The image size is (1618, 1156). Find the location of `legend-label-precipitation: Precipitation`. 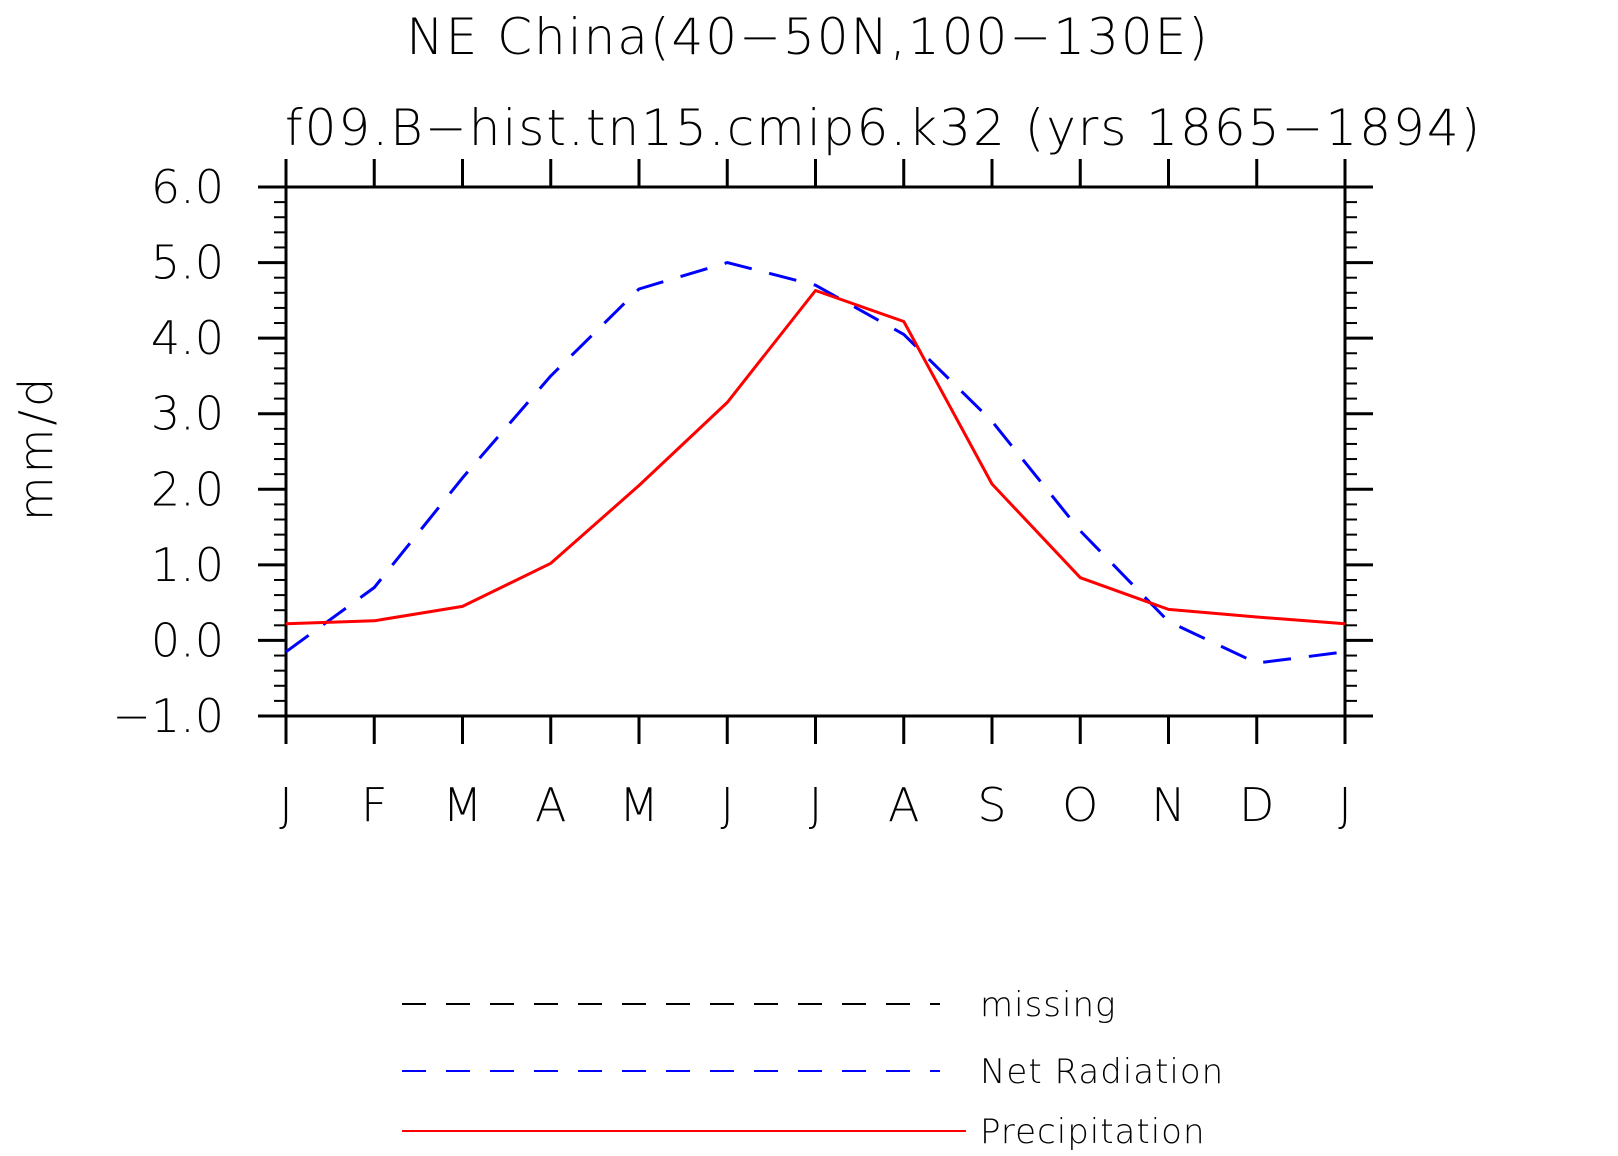

legend-label-precipitation: Precipitation is located at coordinates (1093, 1132).